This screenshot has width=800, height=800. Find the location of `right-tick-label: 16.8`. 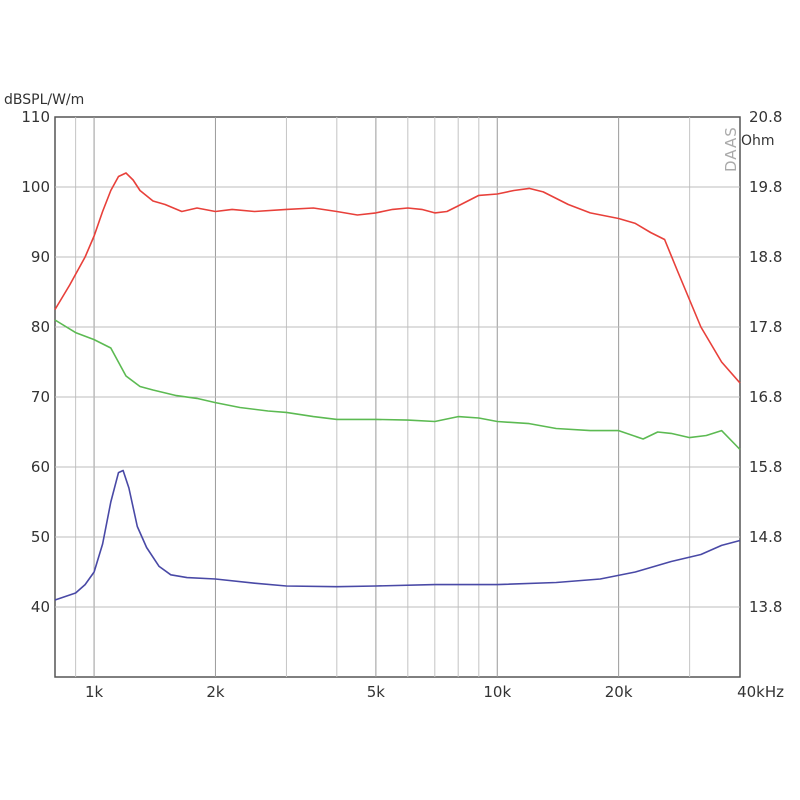

right-tick-label: 16.8 is located at coordinates (765, 397).